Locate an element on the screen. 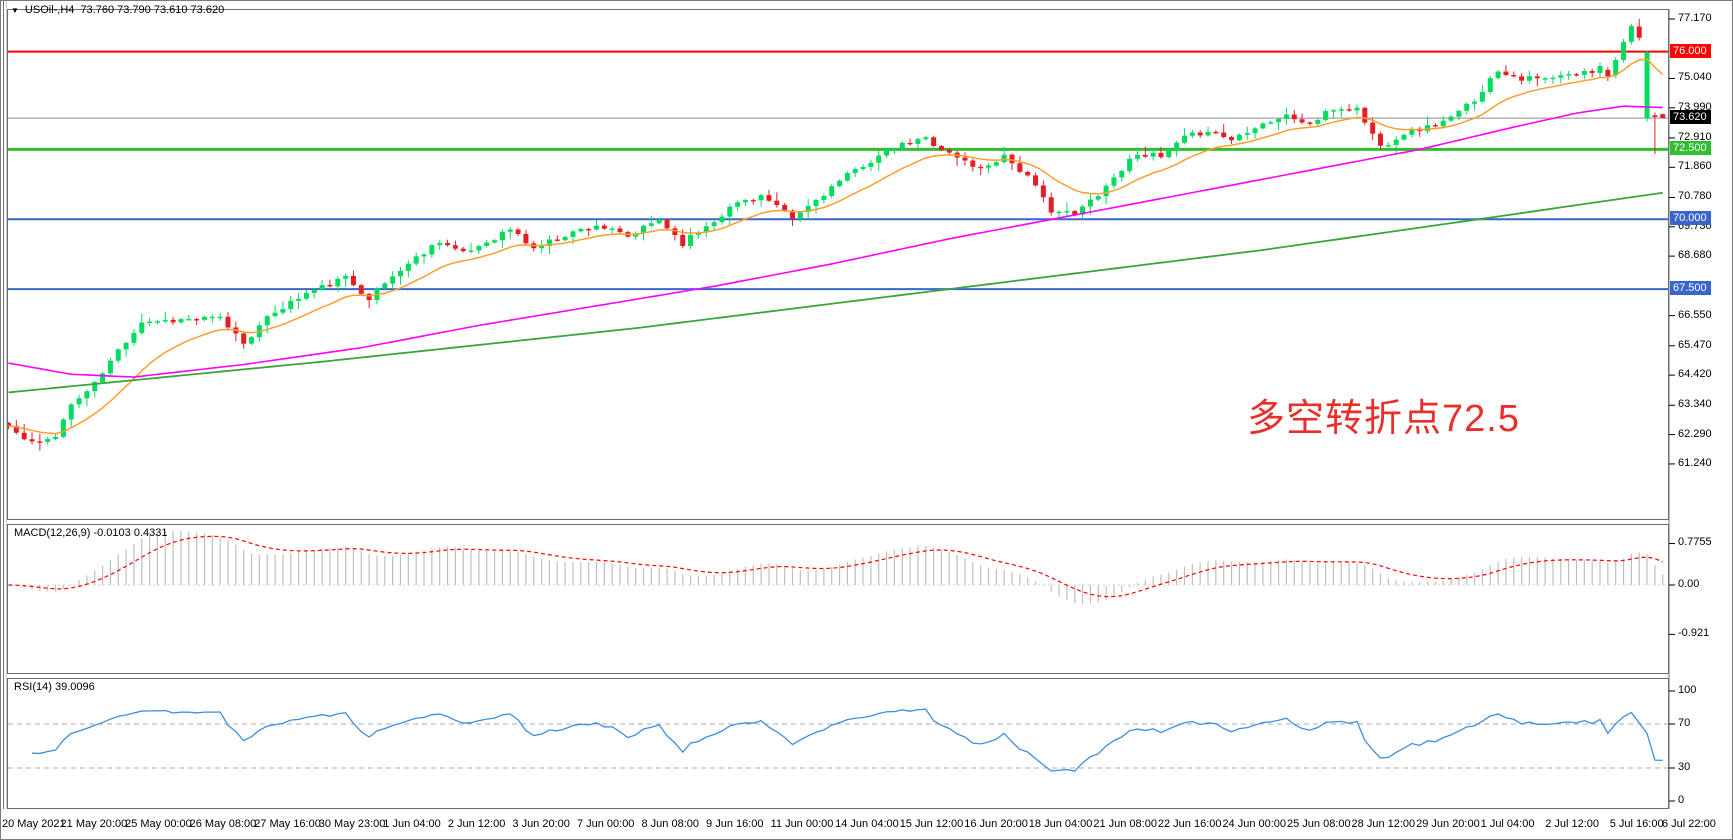 The height and width of the screenshot is (840, 1733). rsi-axis-label: 0 is located at coordinates (1681, 800).